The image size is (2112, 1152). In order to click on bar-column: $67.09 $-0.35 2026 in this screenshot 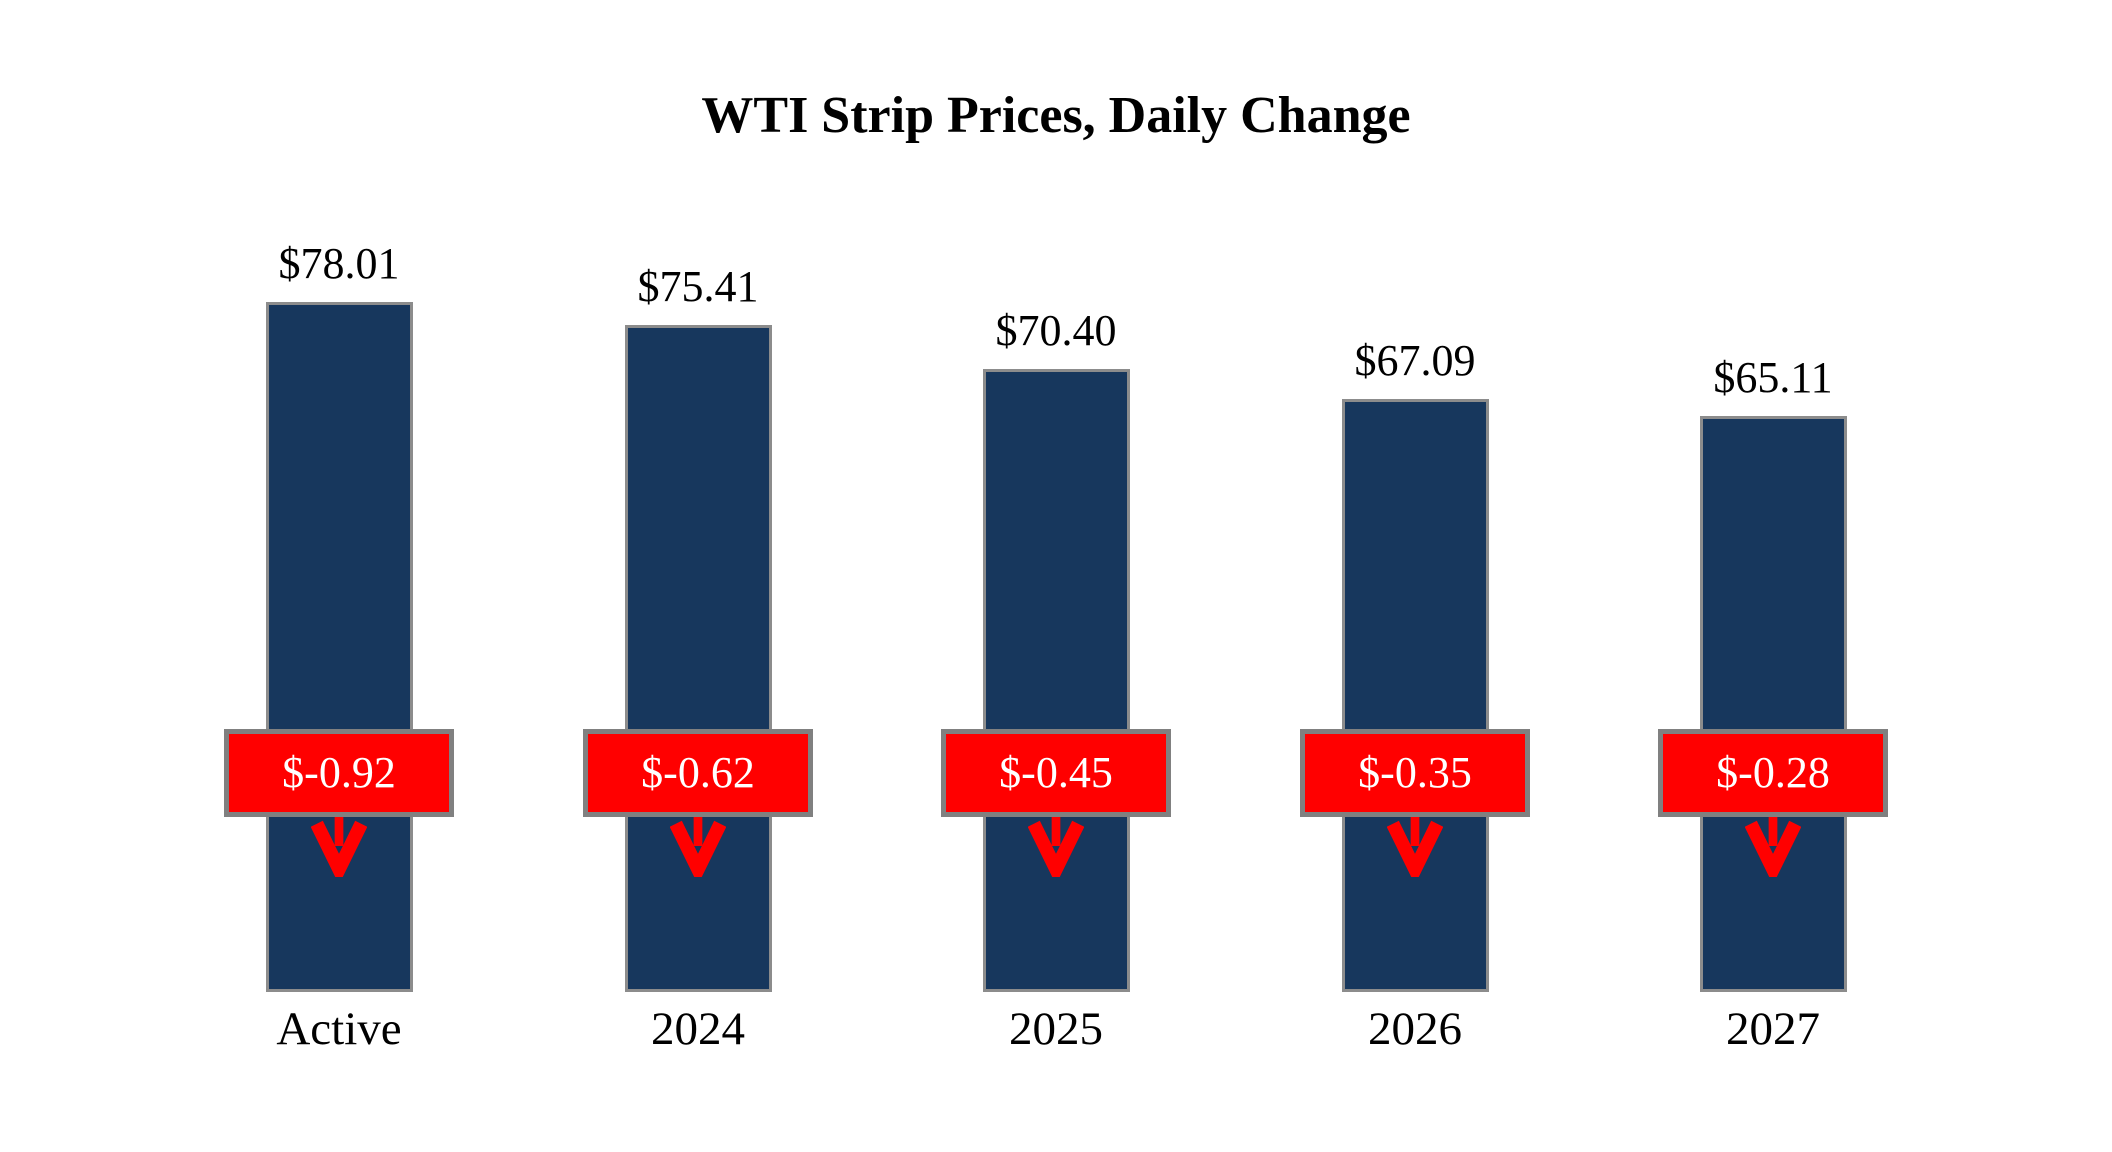, I will do `click(1415, 576)`.